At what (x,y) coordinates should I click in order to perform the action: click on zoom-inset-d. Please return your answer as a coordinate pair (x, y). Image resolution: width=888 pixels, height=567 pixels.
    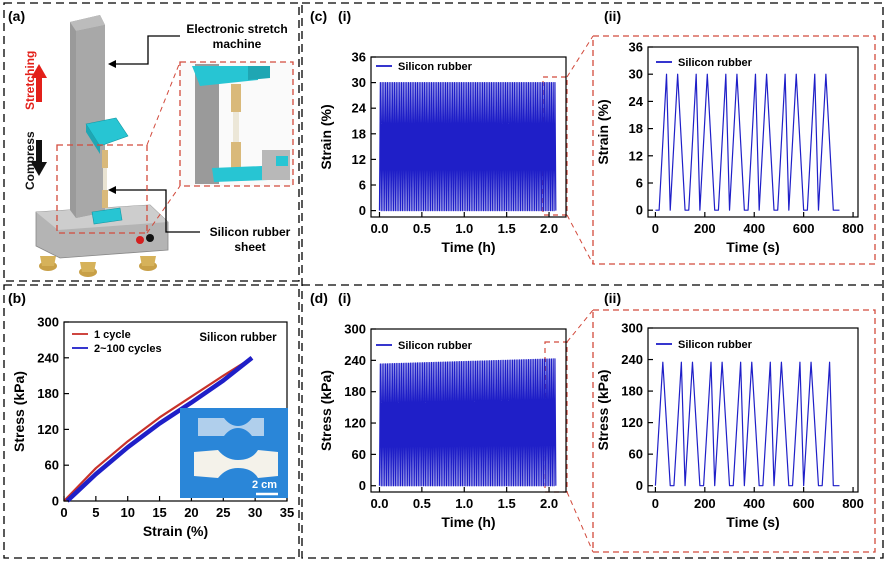
    Looking at the image, I should click on (734, 431).